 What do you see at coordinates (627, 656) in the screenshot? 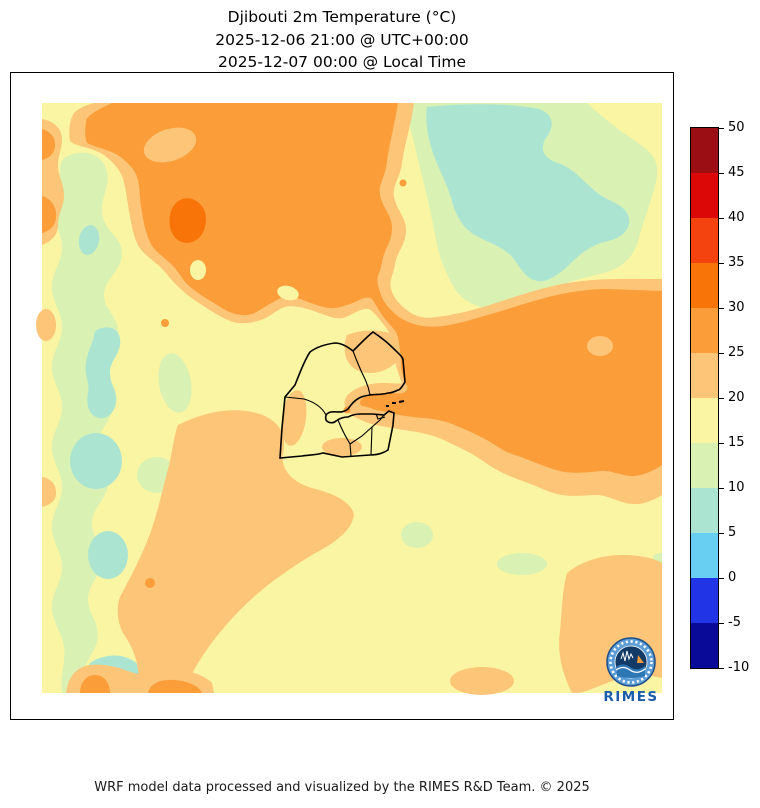
I see `logo-seismograph-line` at bounding box center [627, 656].